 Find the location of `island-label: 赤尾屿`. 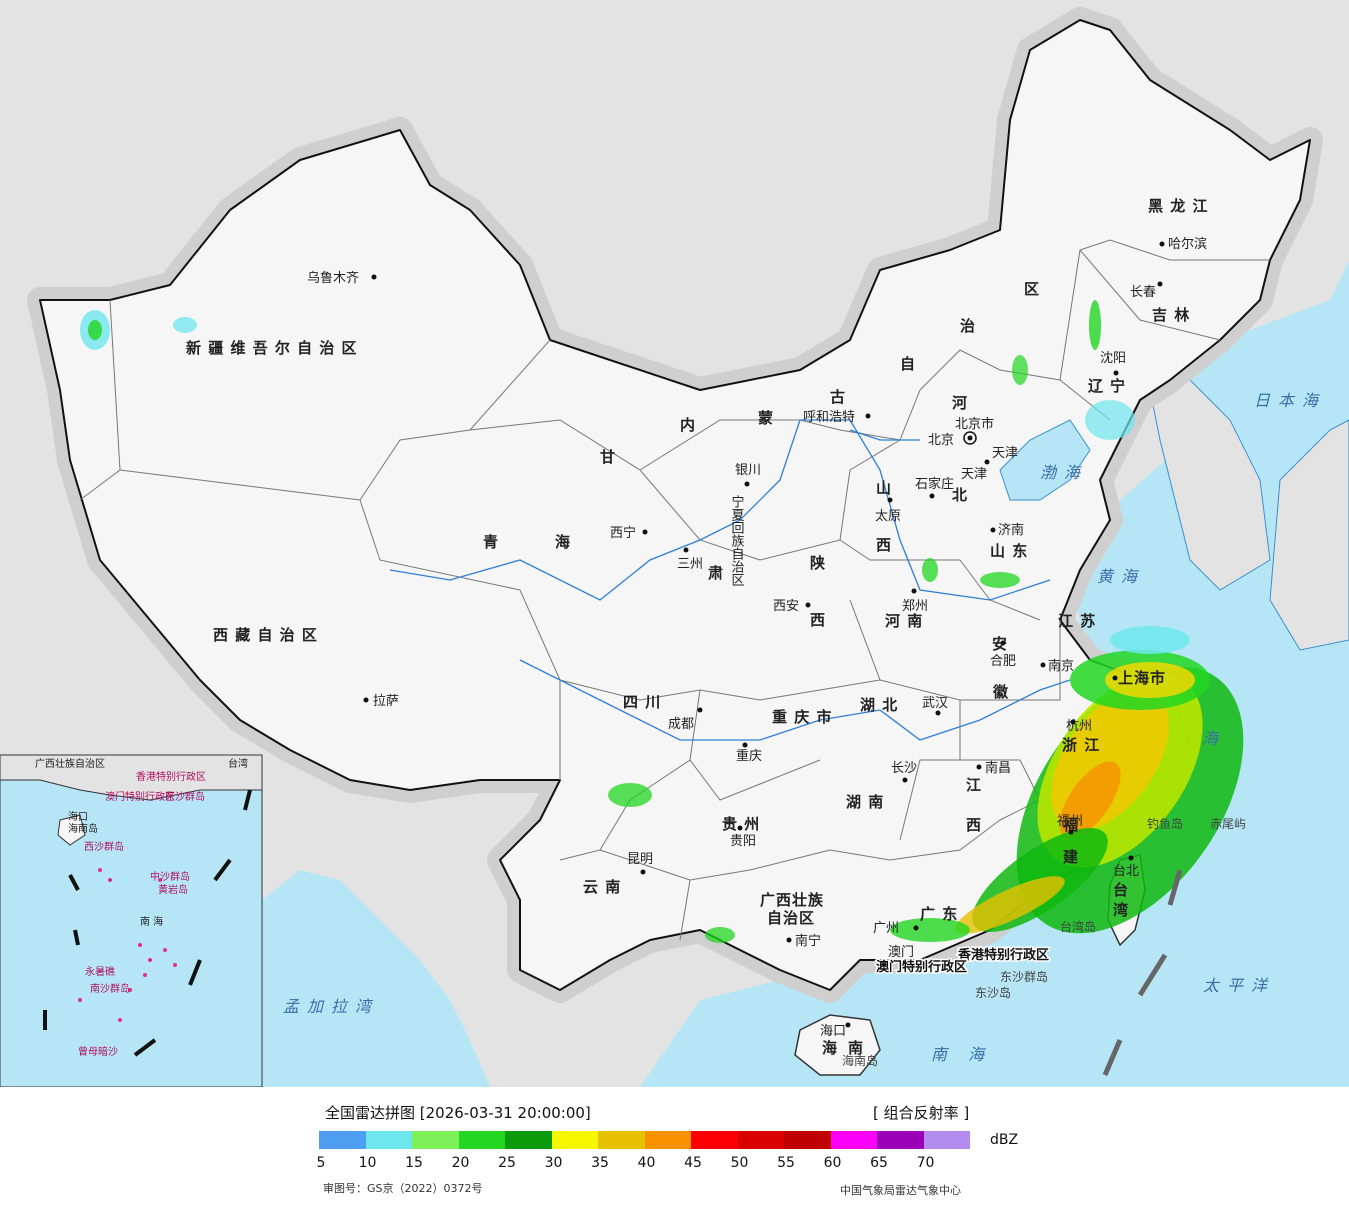

island-label: 赤尾屿 is located at coordinates (1228, 824).